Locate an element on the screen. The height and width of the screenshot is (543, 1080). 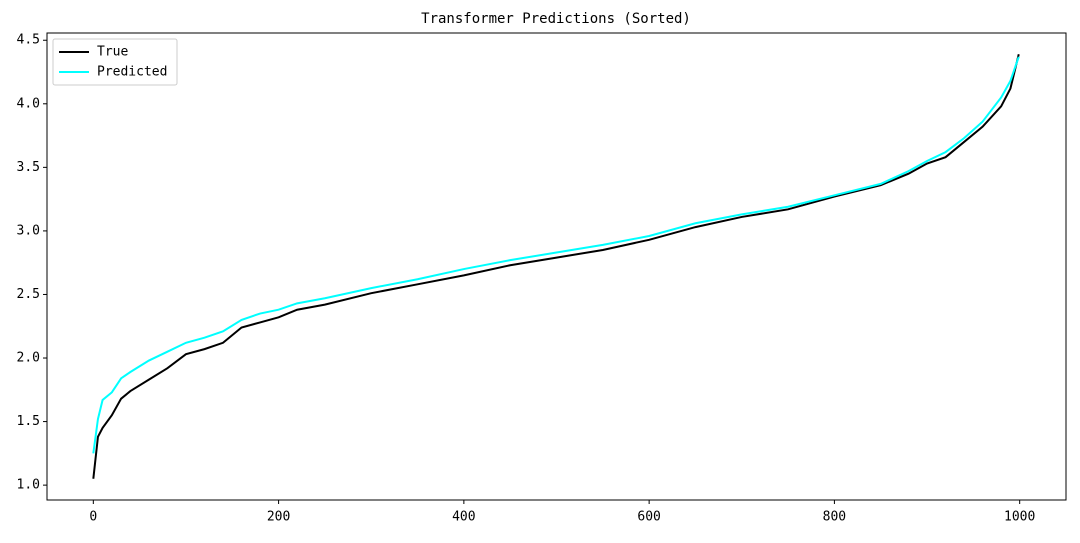
x-tick-label: 200 is located at coordinates (278, 517).